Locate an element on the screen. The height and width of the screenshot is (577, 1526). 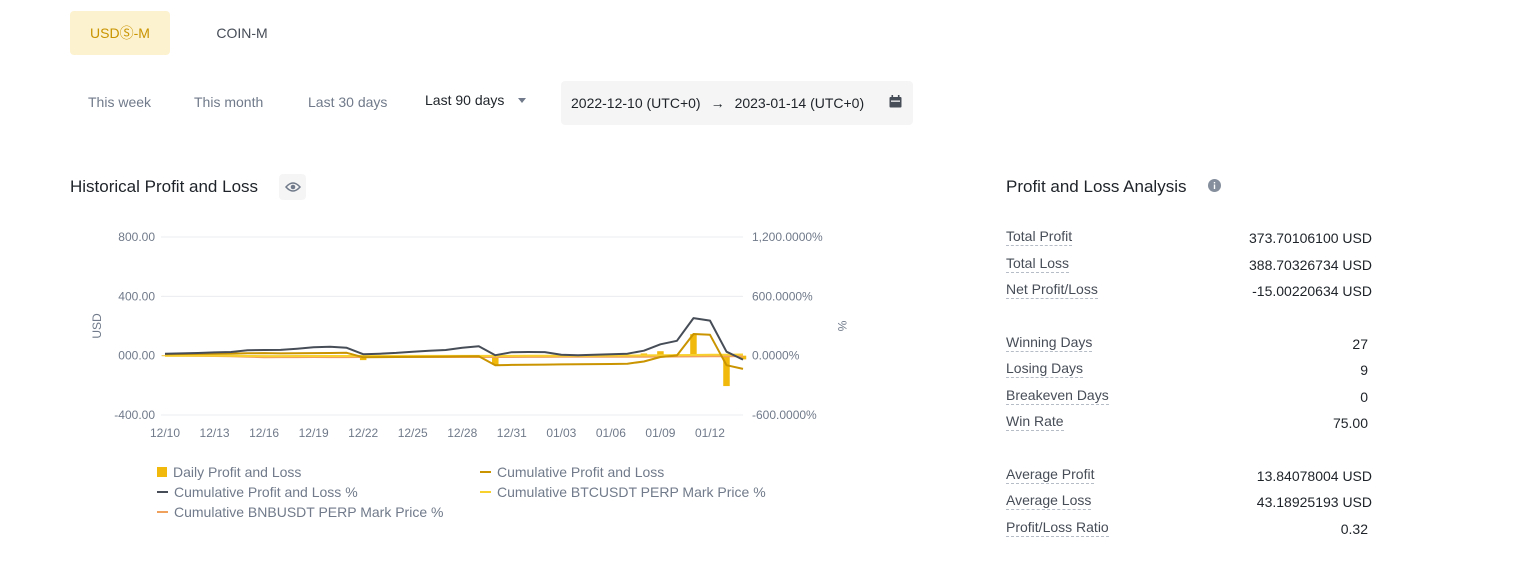
date-range-picker: 2022-12-10 (UTC+0) → 2023-01-14 (UTC+0) is located at coordinates (737, 103).